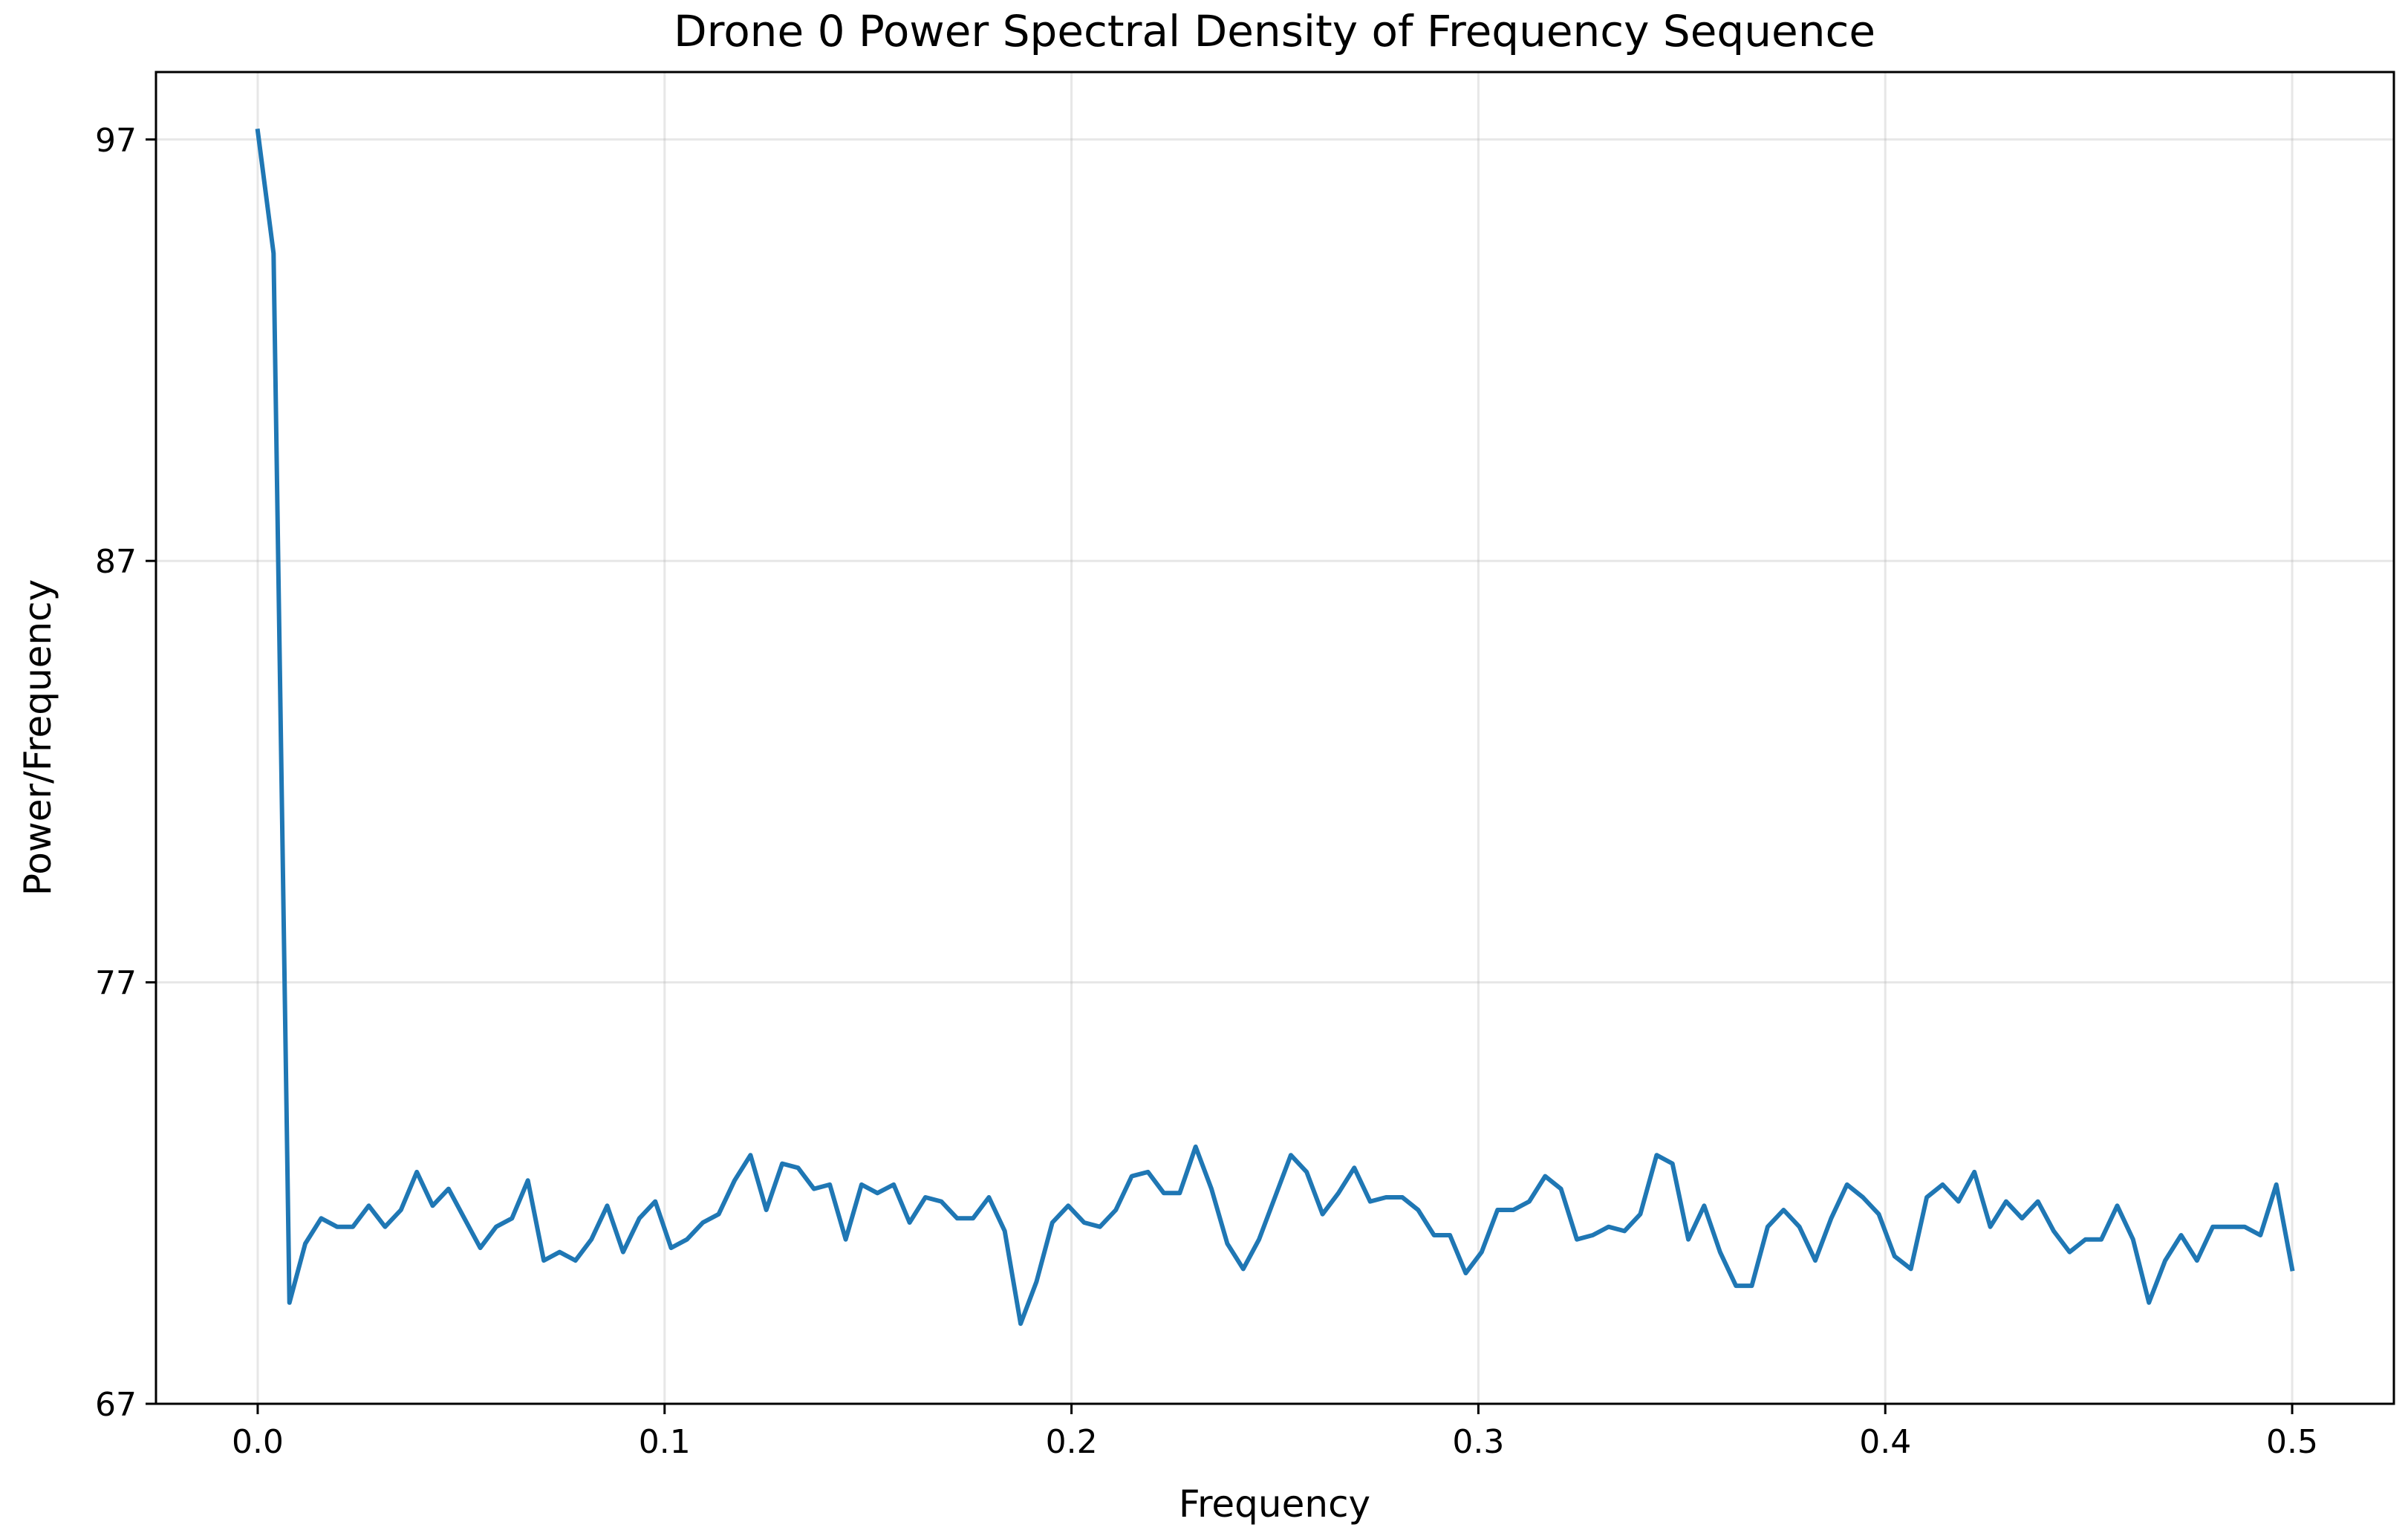 This screenshot has width=2408, height=1536. Describe the element at coordinates (2292, 1442) in the screenshot. I see `x-tick-label: 0.5` at that location.